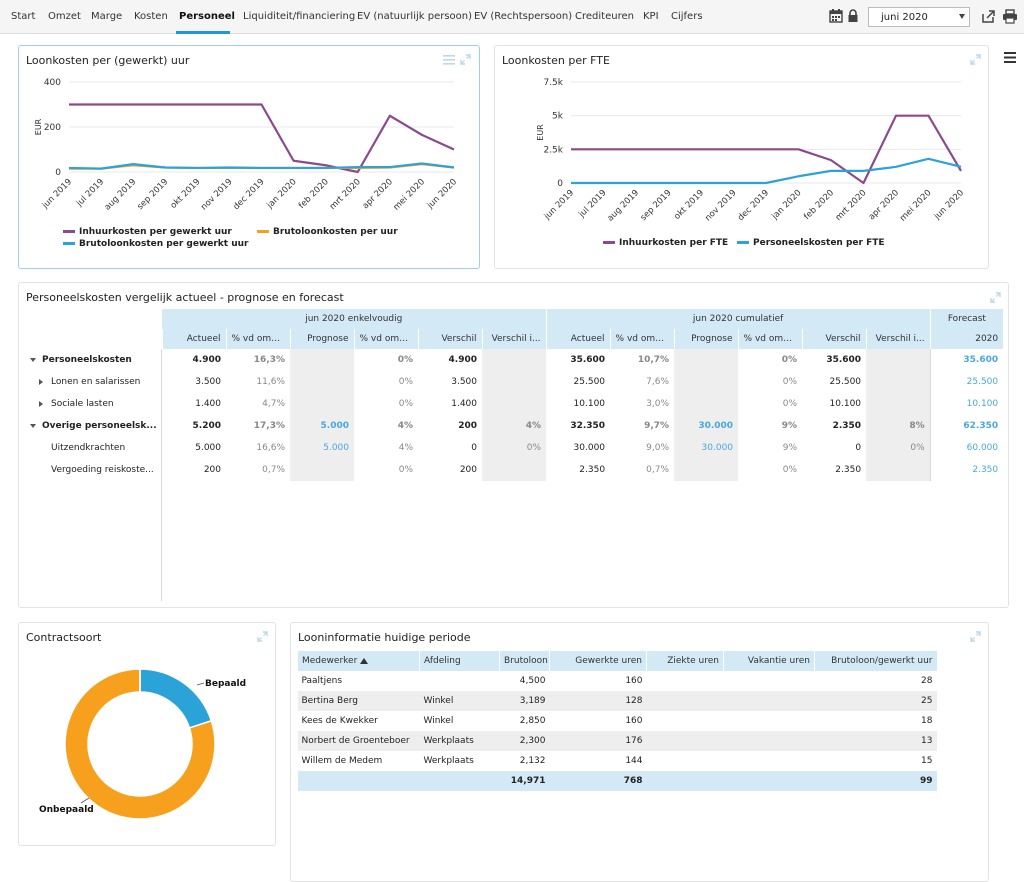 The height and width of the screenshot is (882, 1024). What do you see at coordinates (339, 721) in the screenshot?
I see `table-cell: Kees de Kwekker` at bounding box center [339, 721].